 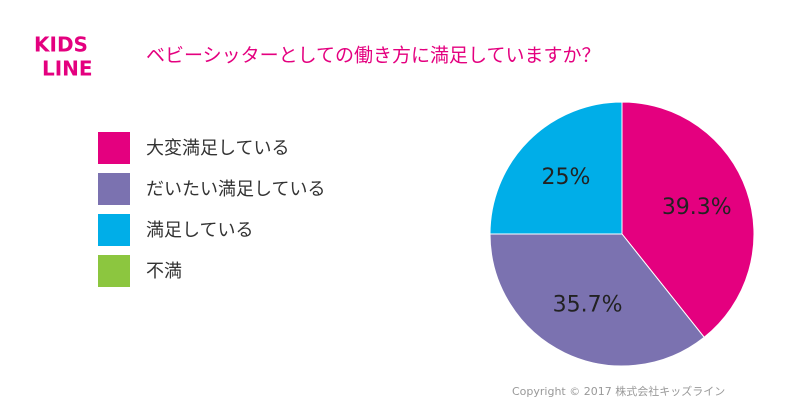 What do you see at coordinates (618, 391) in the screenshot?
I see `footer: Copyright © 2017 株式会社キッズライン` at bounding box center [618, 391].